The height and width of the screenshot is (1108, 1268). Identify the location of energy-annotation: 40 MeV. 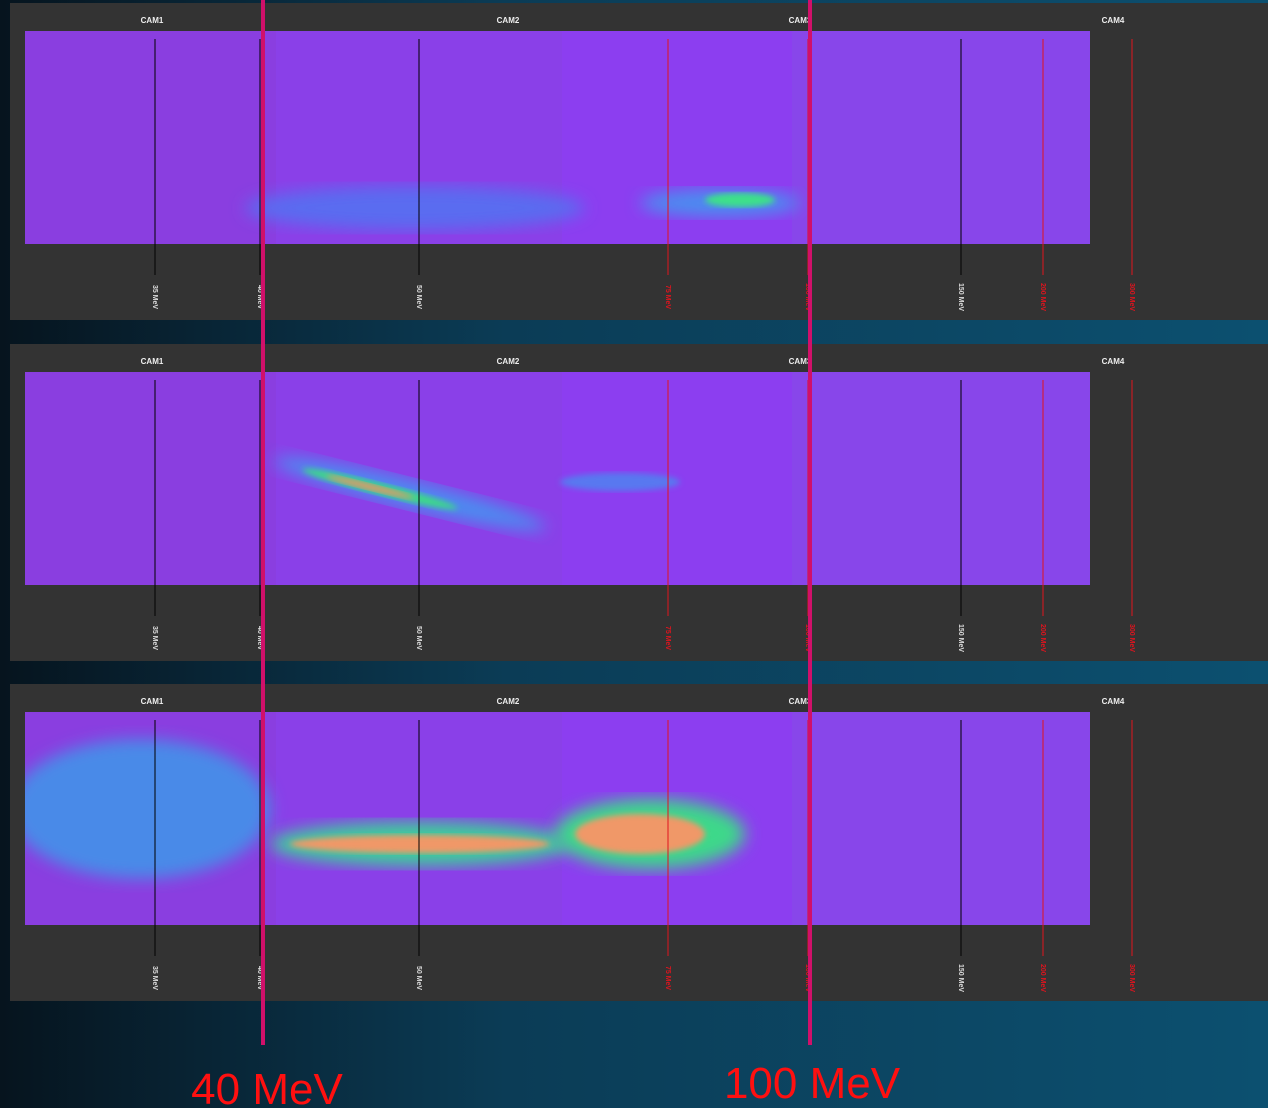
(267, 1086).